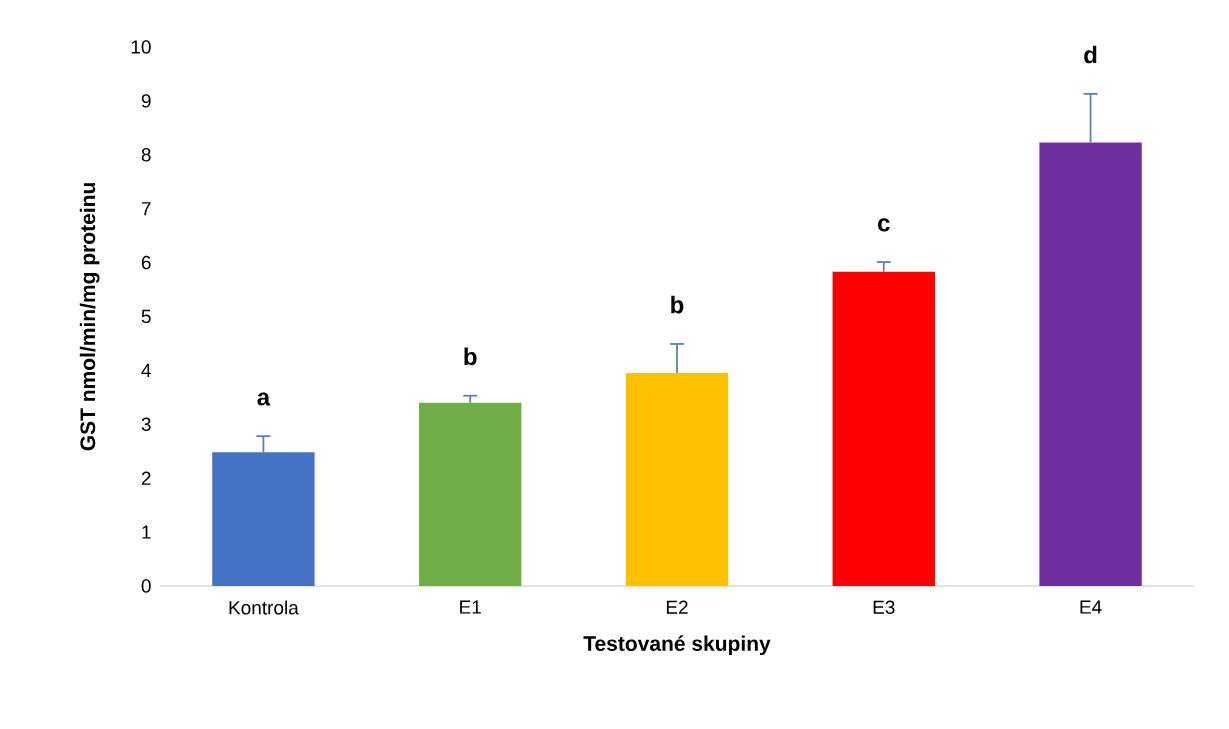 The image size is (1229, 729). I want to click on y-tick-label: 3, so click(146, 424).